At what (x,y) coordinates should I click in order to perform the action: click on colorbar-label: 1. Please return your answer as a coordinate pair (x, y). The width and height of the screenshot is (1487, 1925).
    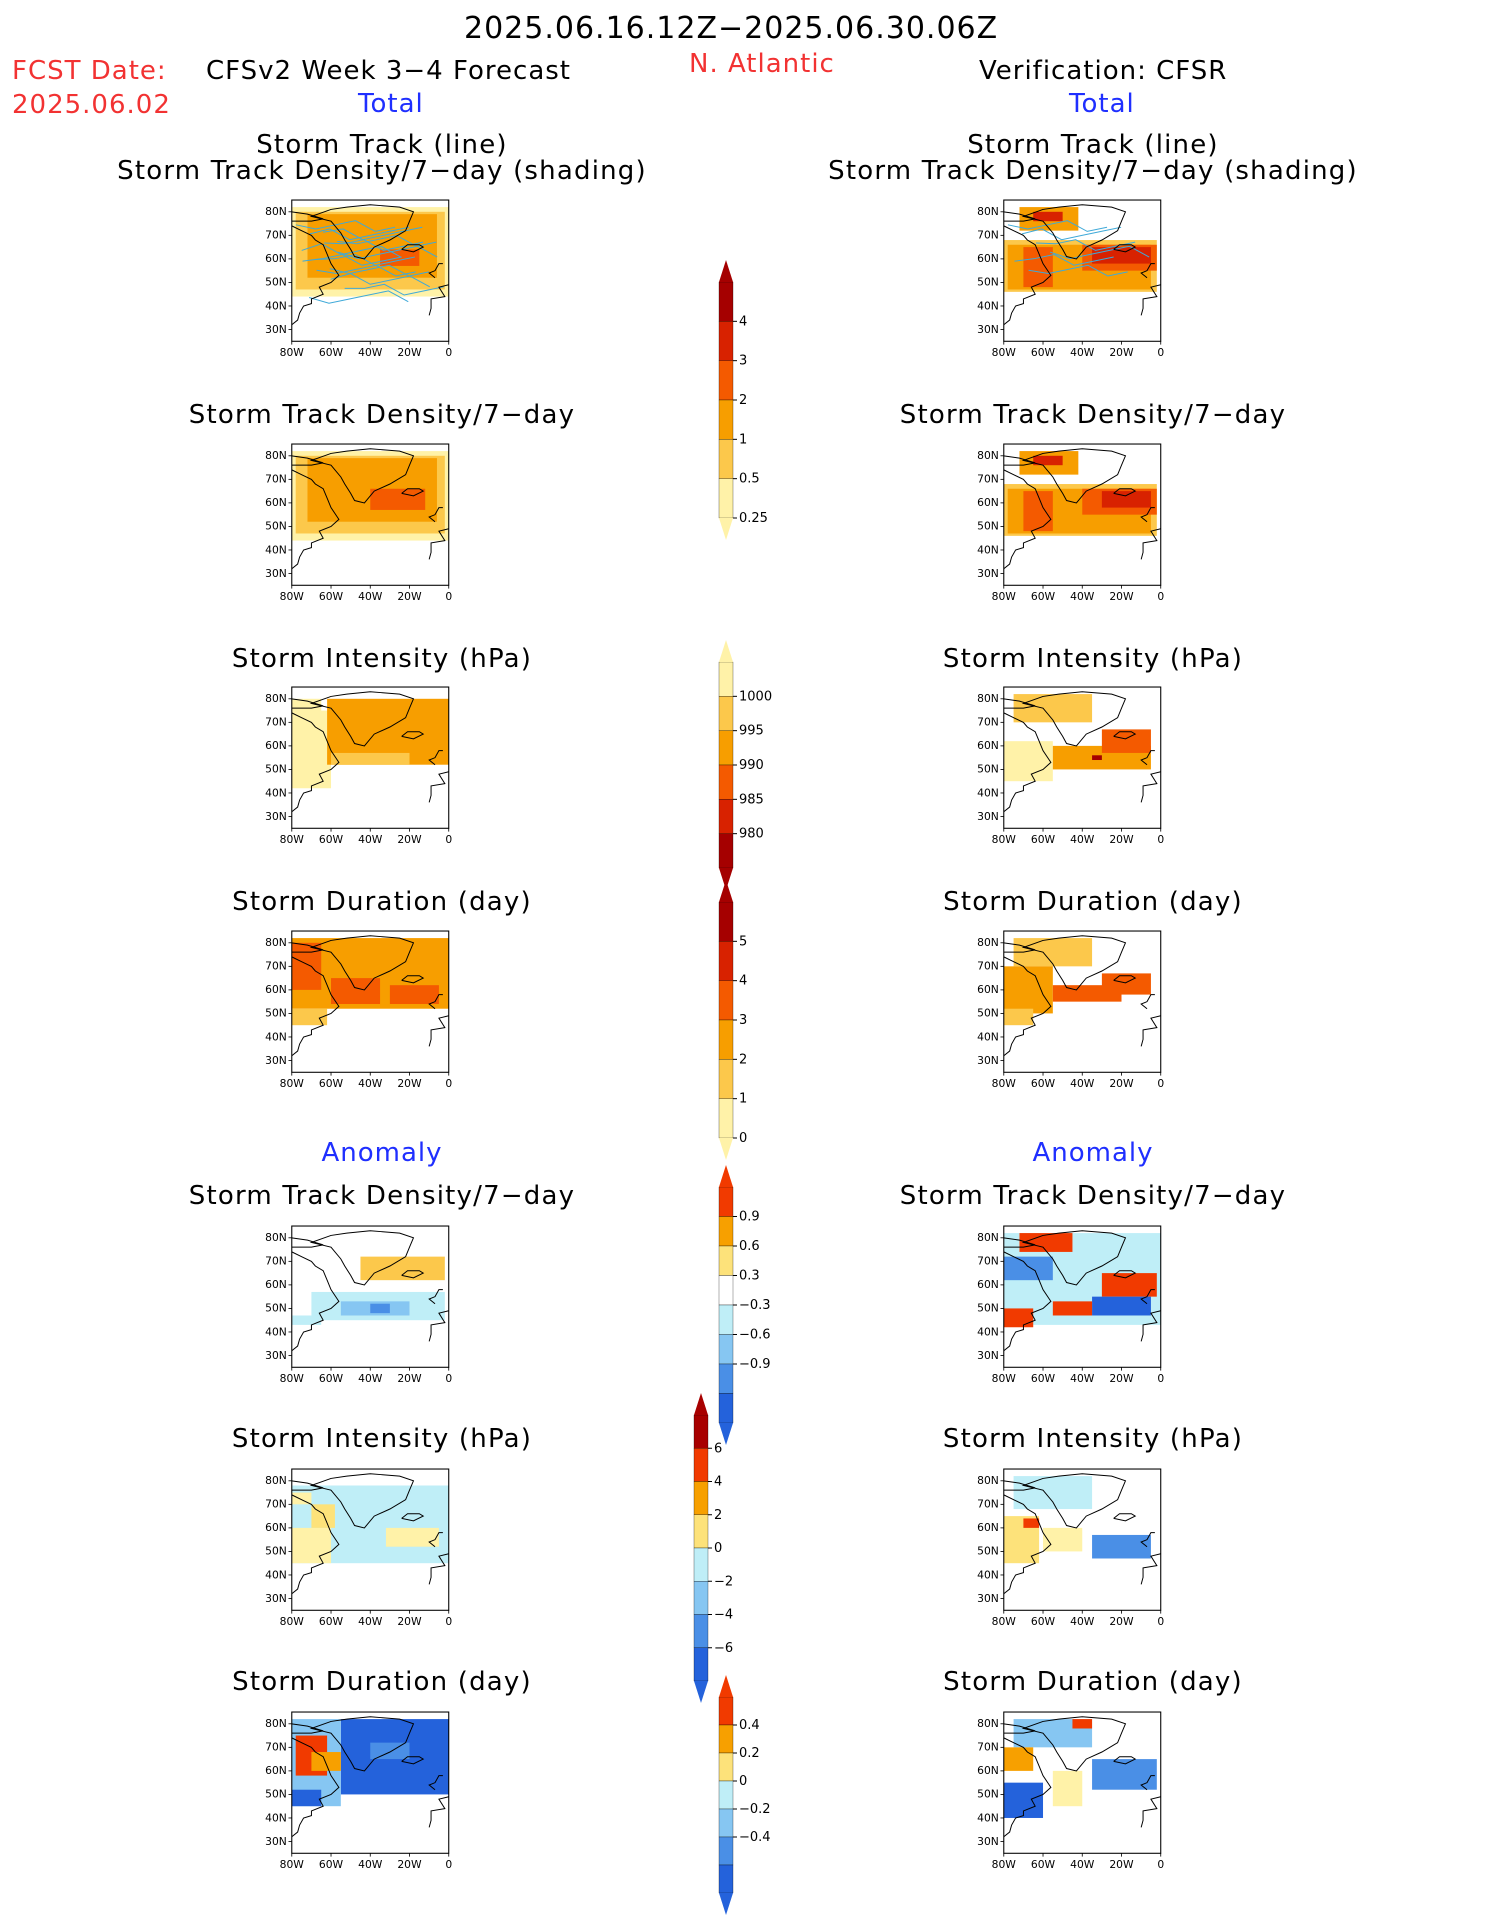
    Looking at the image, I should click on (743, 439).